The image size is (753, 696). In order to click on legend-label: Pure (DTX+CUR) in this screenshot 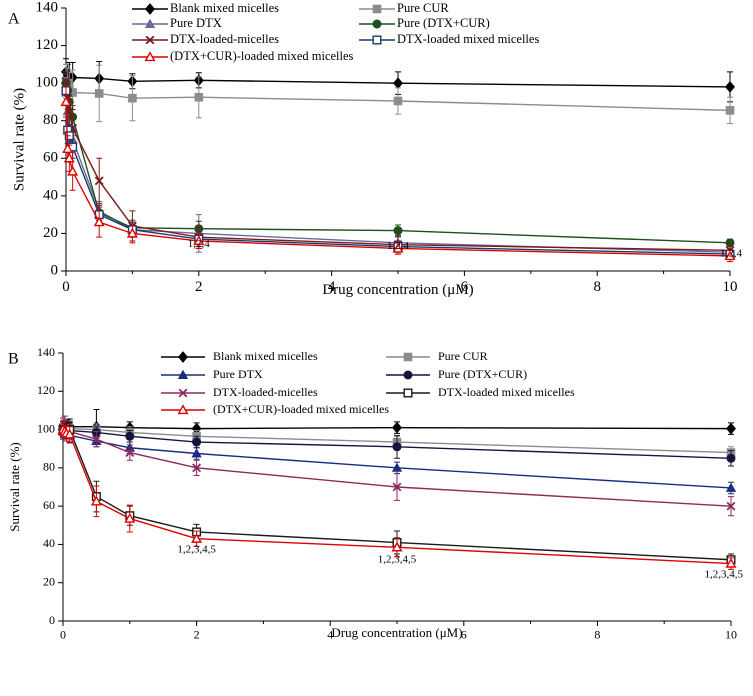, I will do `click(482, 374)`.